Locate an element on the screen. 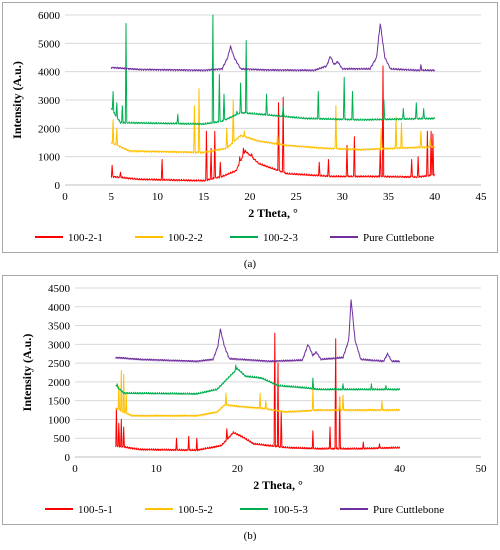 The image size is (500, 550). y-tick-label: 6000 is located at coordinates (49, 16).